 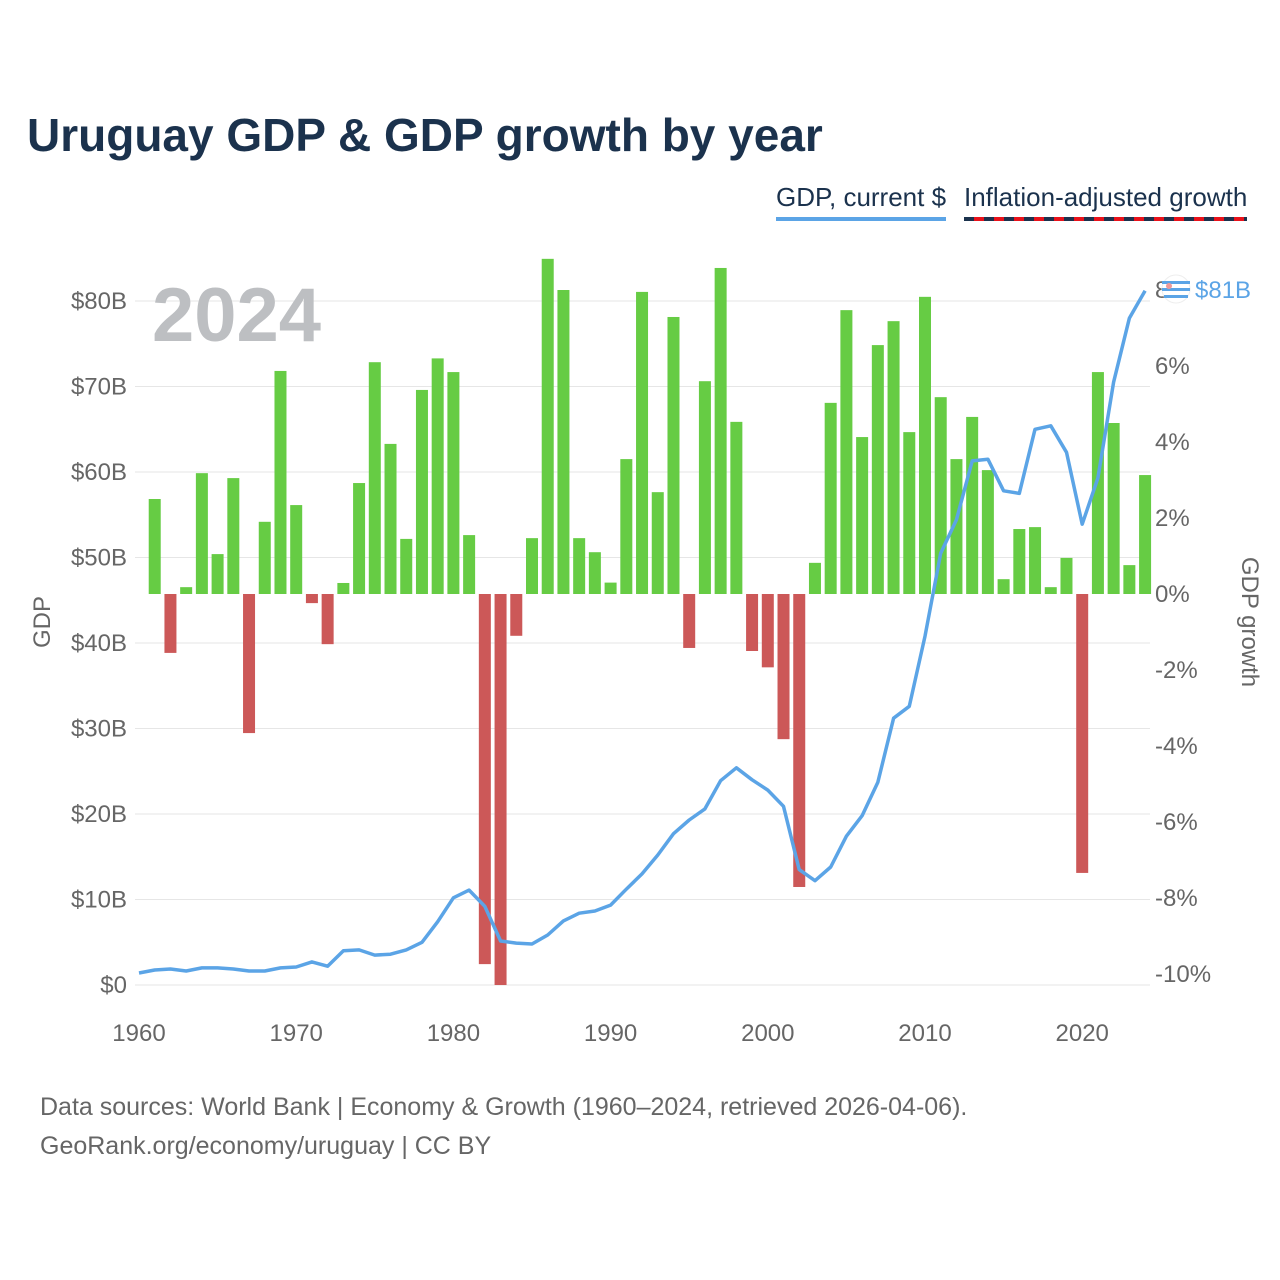 I want to click on left-tick-label: $20B, so click(x=99, y=814).